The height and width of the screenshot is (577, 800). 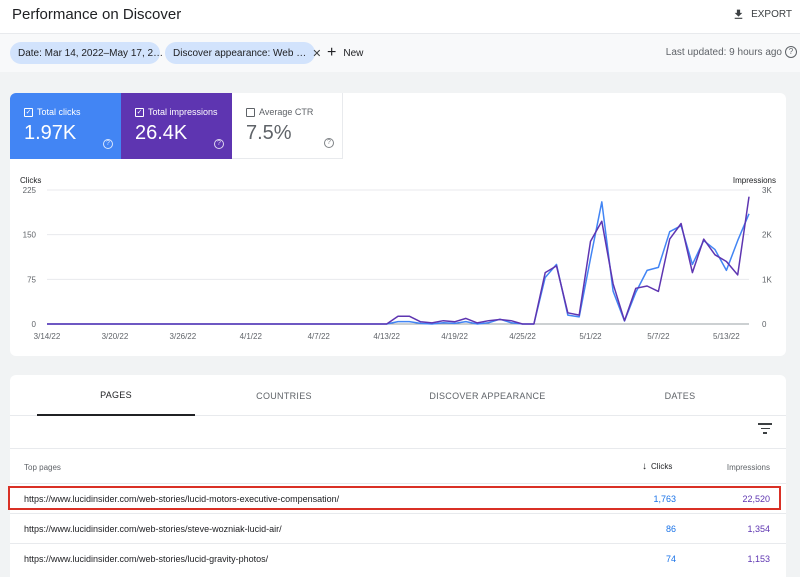 I want to click on metric-impressions-header: ✓ Total impressions, so click(x=176, y=112).